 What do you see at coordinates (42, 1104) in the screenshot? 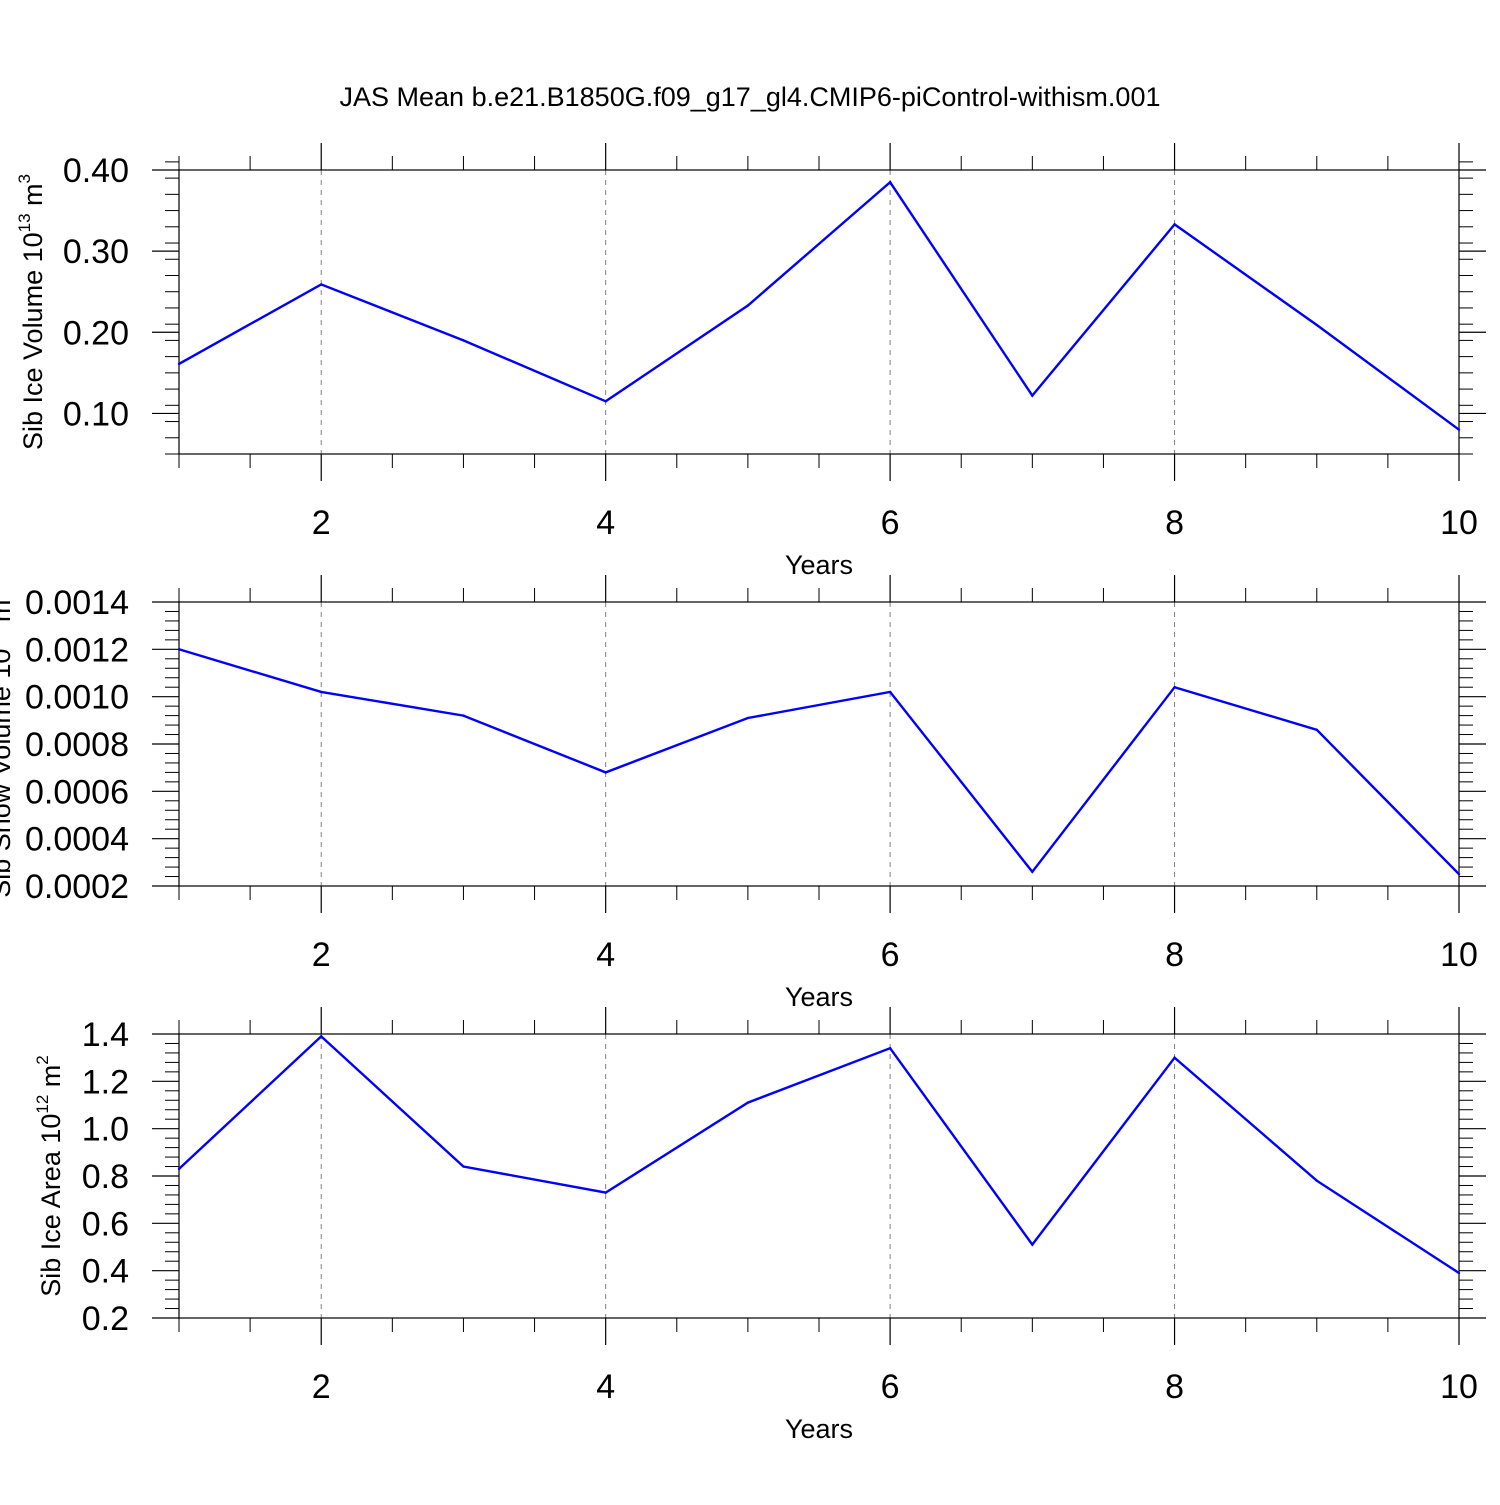
I see `y-axis-title-superscript: 12` at bounding box center [42, 1104].